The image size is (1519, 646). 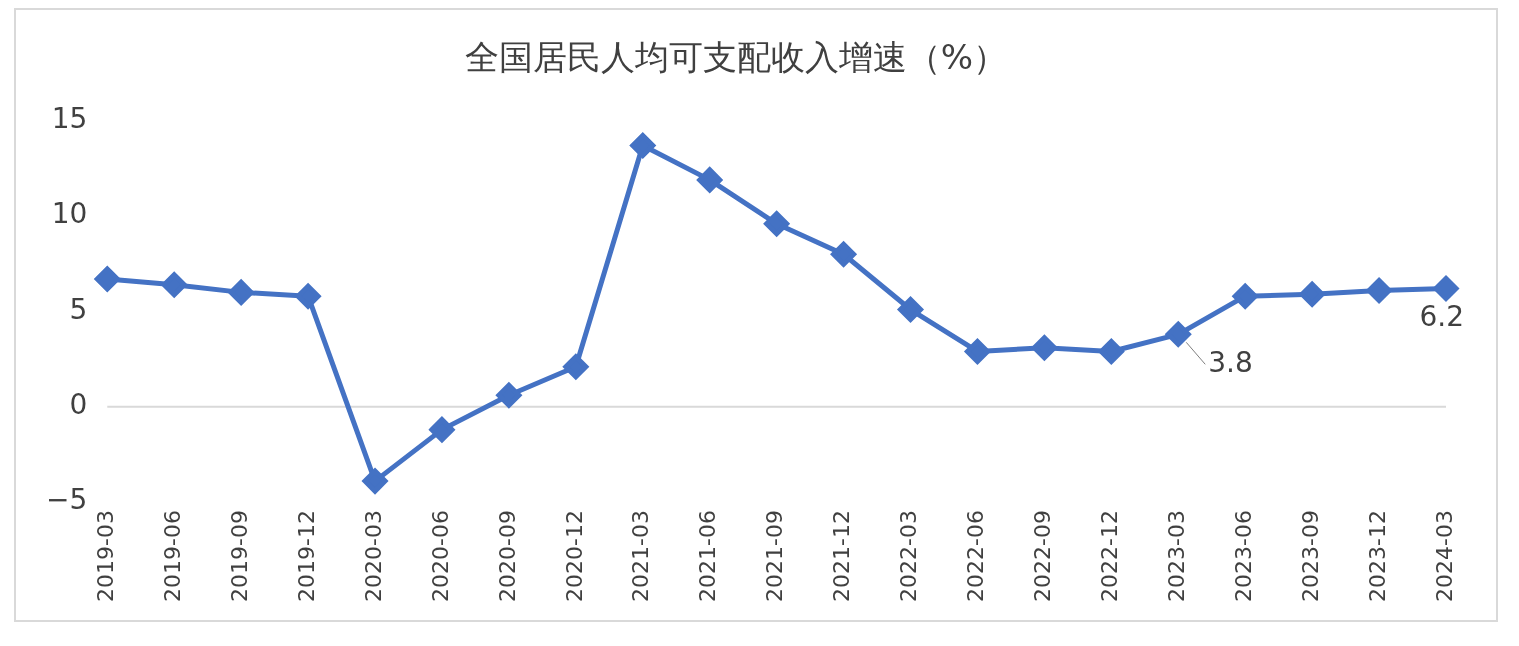 What do you see at coordinates (1444, 556) in the screenshot?
I see `x-tick-label: 2024-03` at bounding box center [1444, 556].